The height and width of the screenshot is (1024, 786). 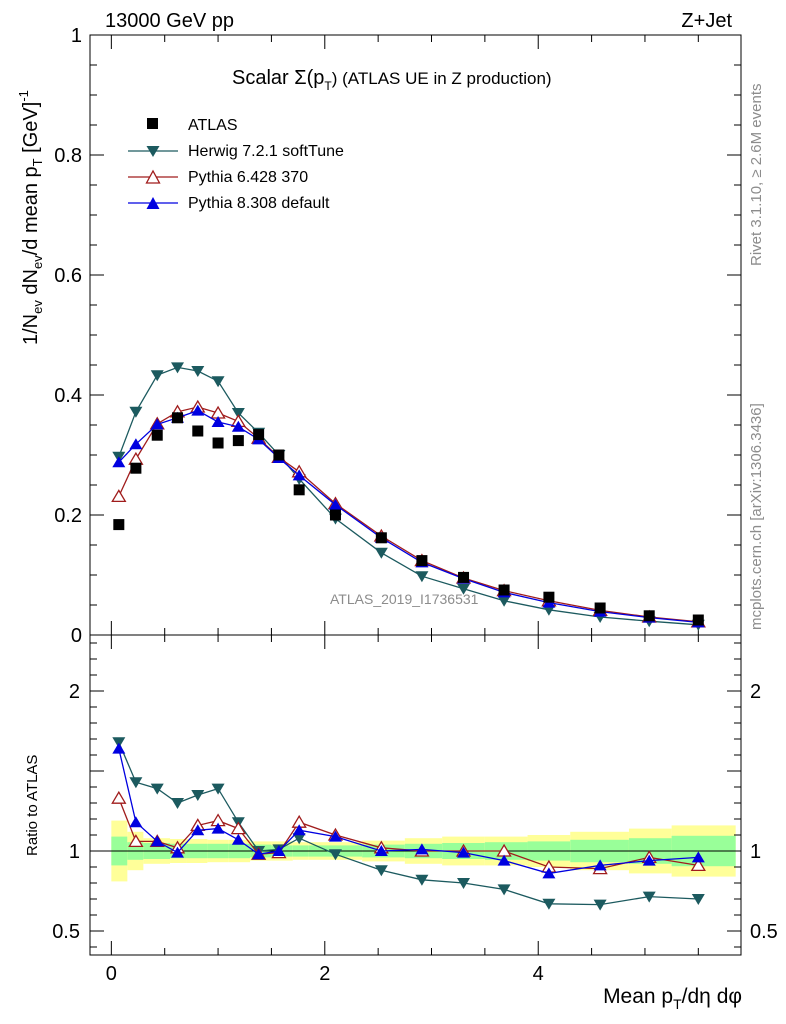 I want to click on y-tick-label-ratio-left: 1, so click(x=74, y=852).